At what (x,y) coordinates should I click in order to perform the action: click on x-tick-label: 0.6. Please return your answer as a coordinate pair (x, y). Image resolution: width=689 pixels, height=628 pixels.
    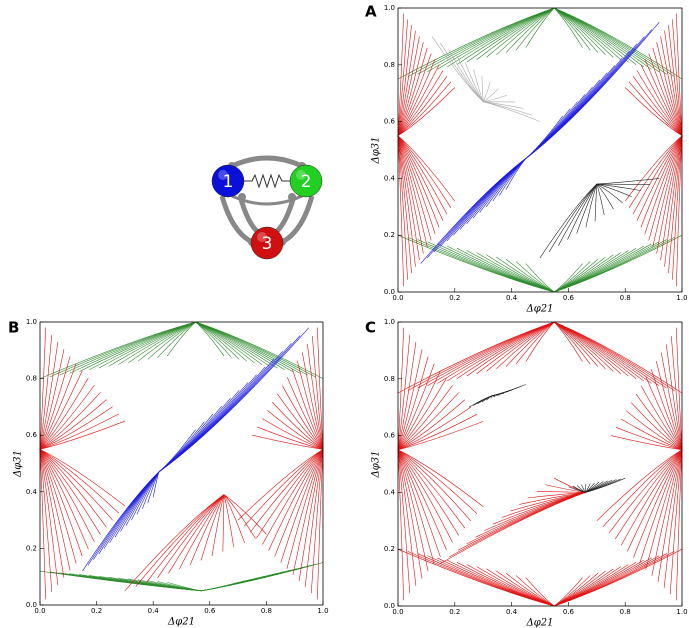
    Looking at the image, I should click on (210, 611).